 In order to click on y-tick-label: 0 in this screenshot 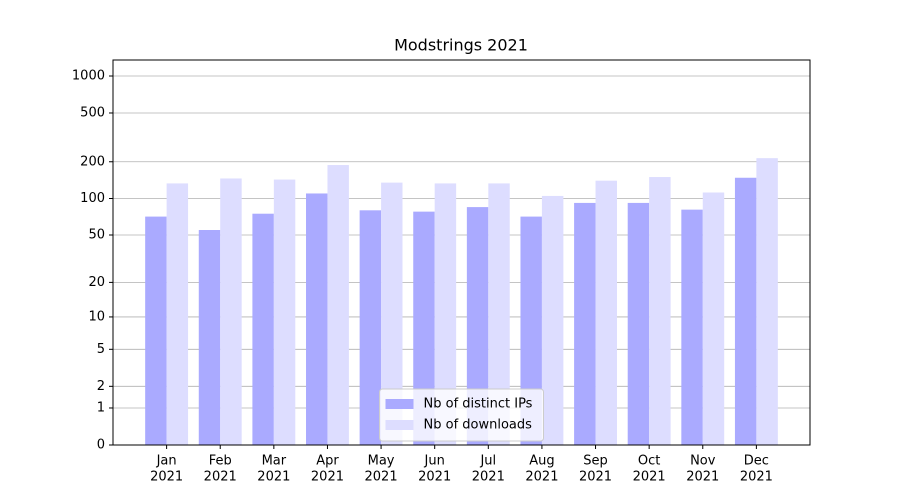, I will do `click(101, 445)`.